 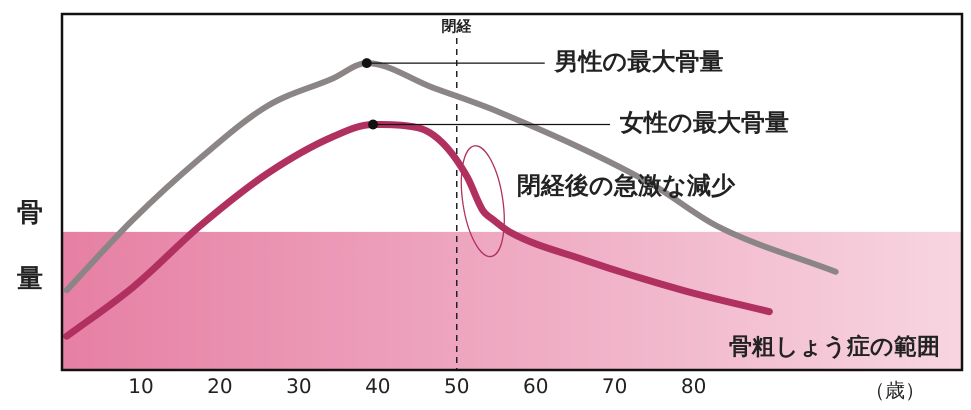 I want to click on x-tick-label: 70, so click(x=615, y=386).